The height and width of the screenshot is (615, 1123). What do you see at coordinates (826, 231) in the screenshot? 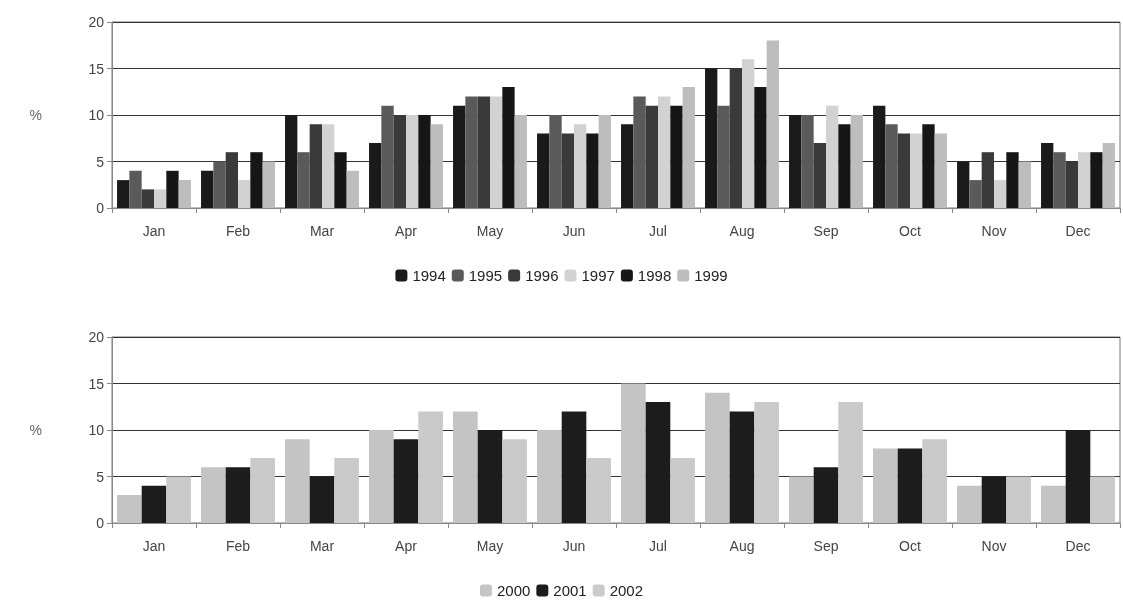
I see `x-tick-label: Sep` at bounding box center [826, 231].